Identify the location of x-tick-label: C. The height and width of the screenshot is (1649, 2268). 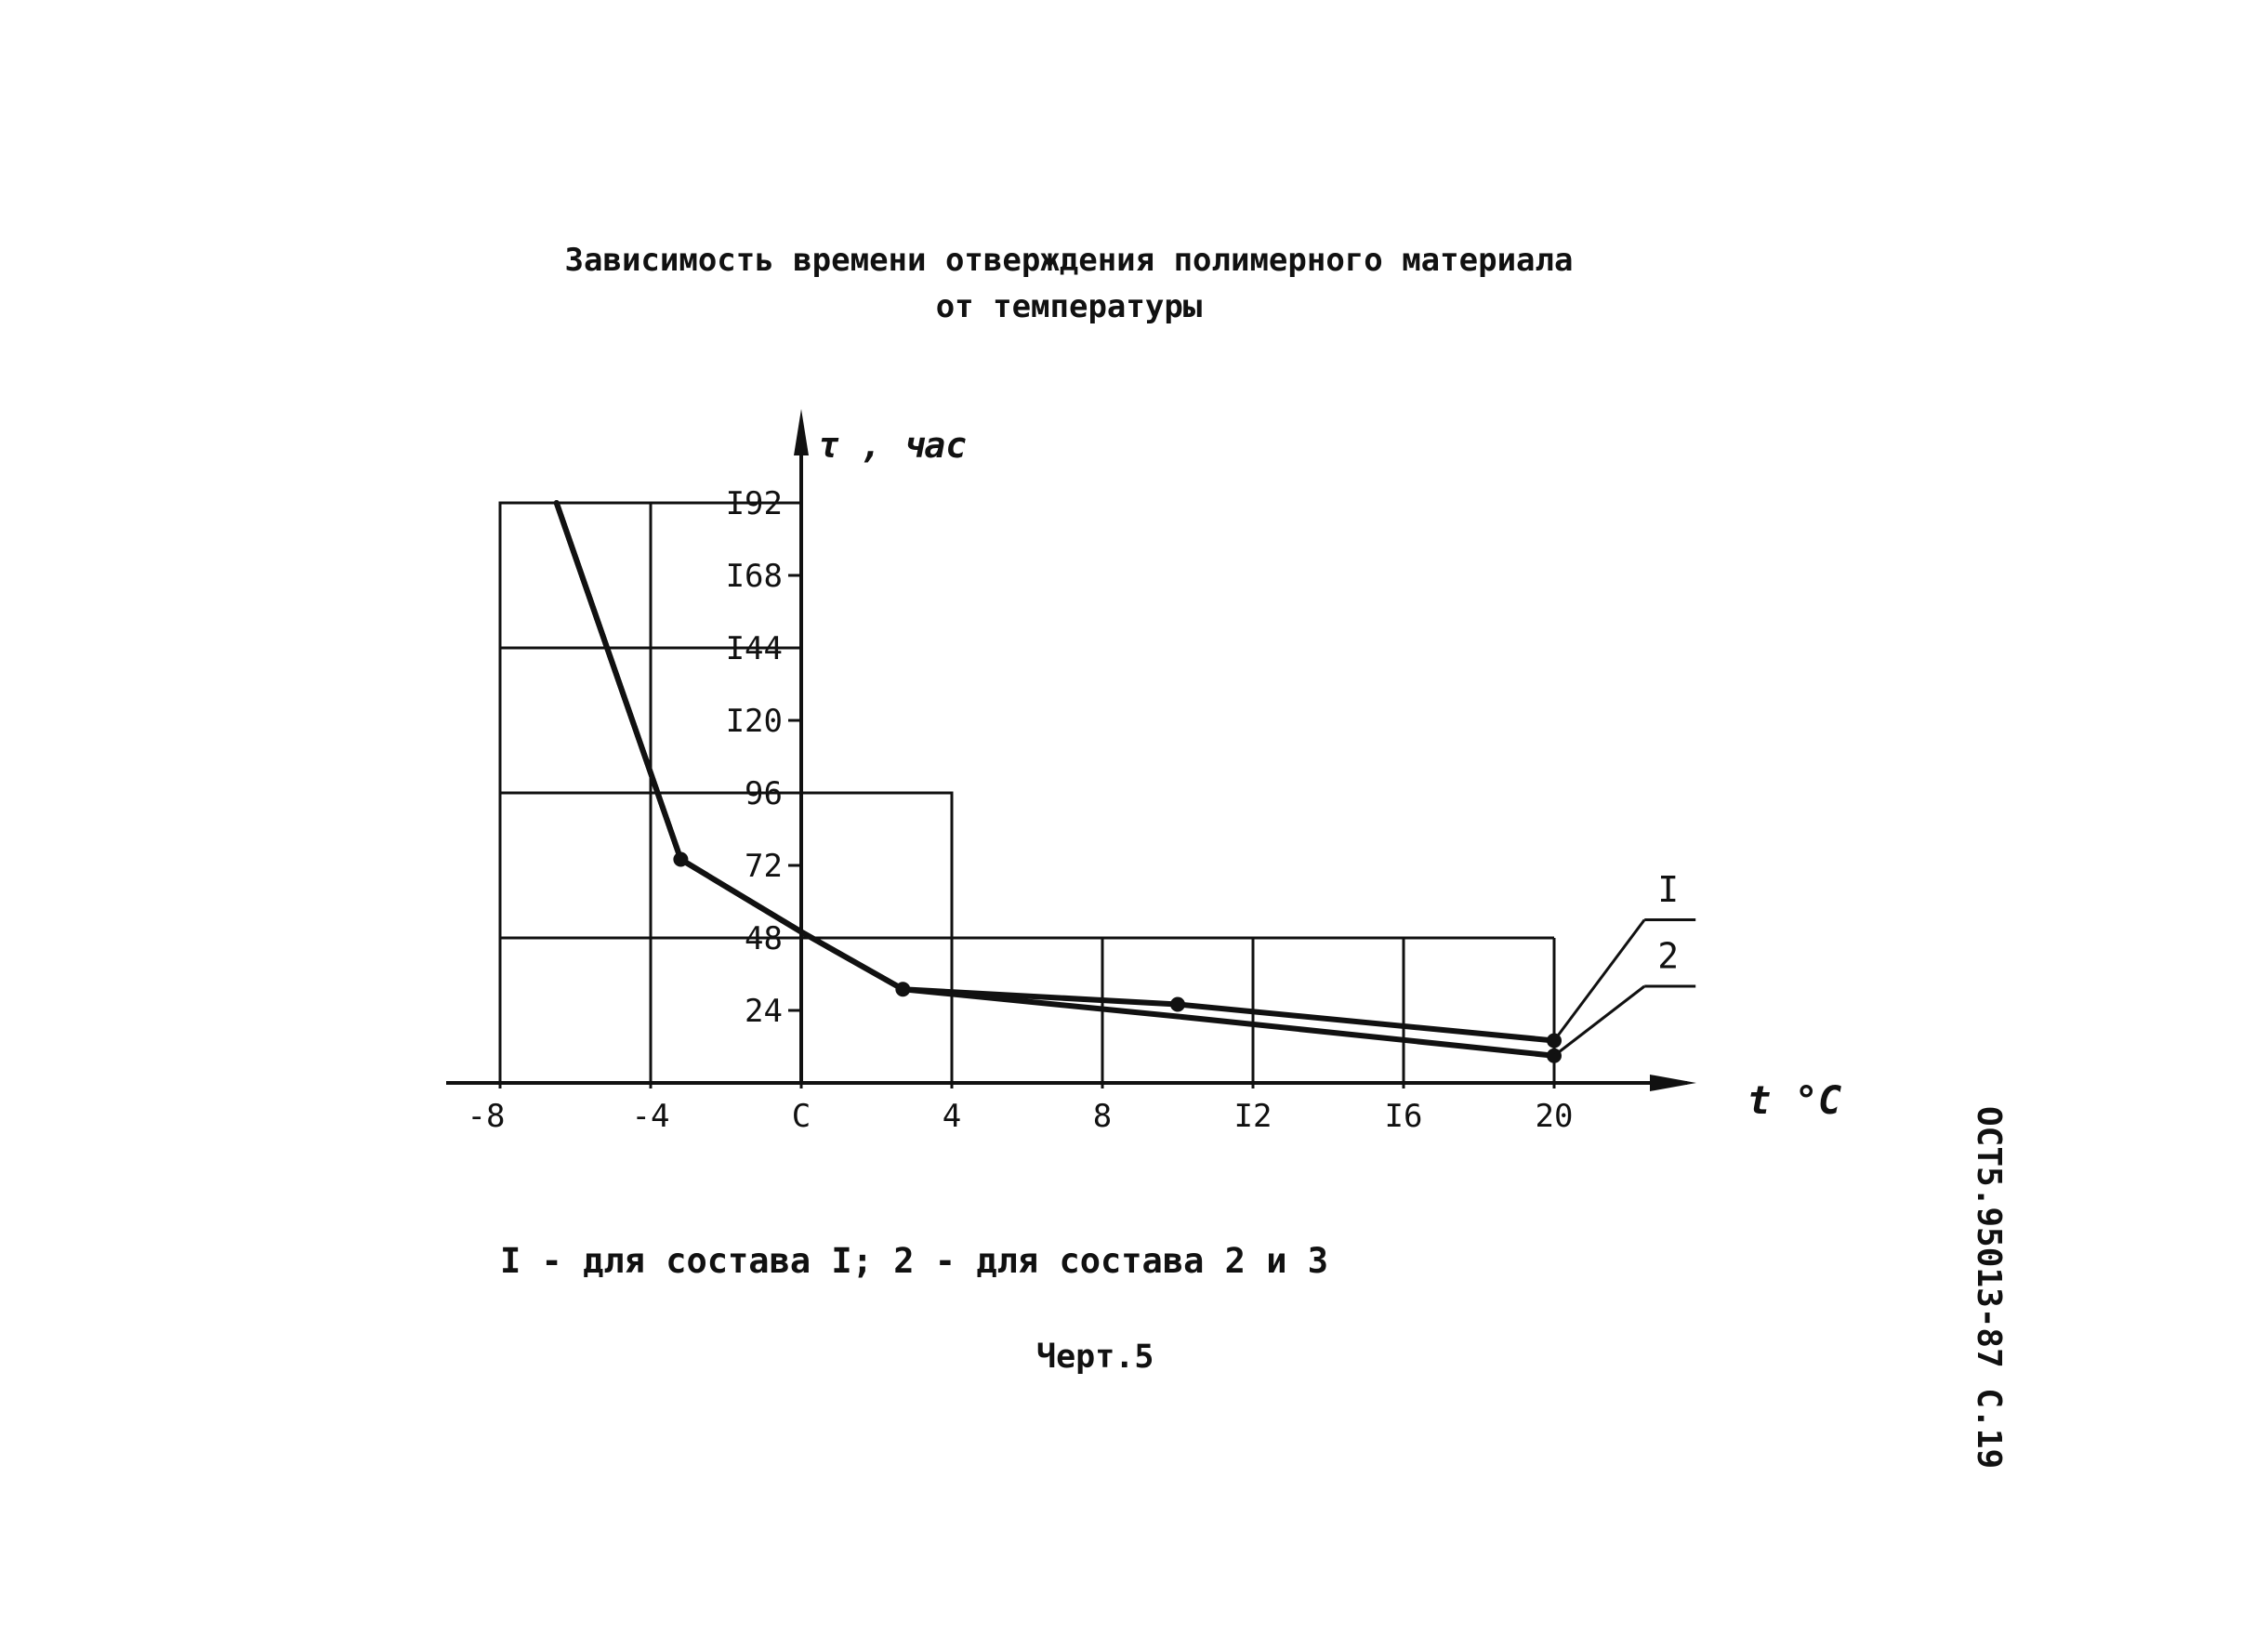
(801, 1116).